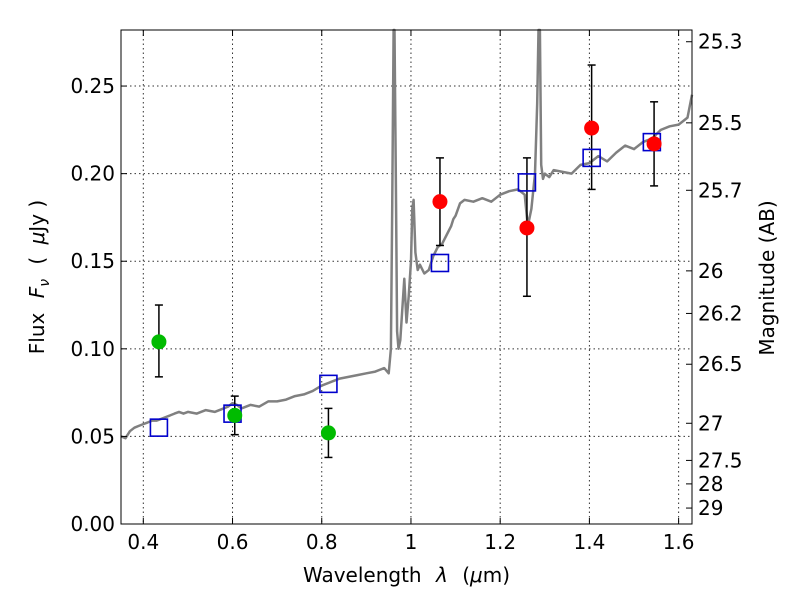  Describe the element at coordinates (37, 217) in the screenshot. I see `y-axis-title-unit-rest: Jy )` at that location.